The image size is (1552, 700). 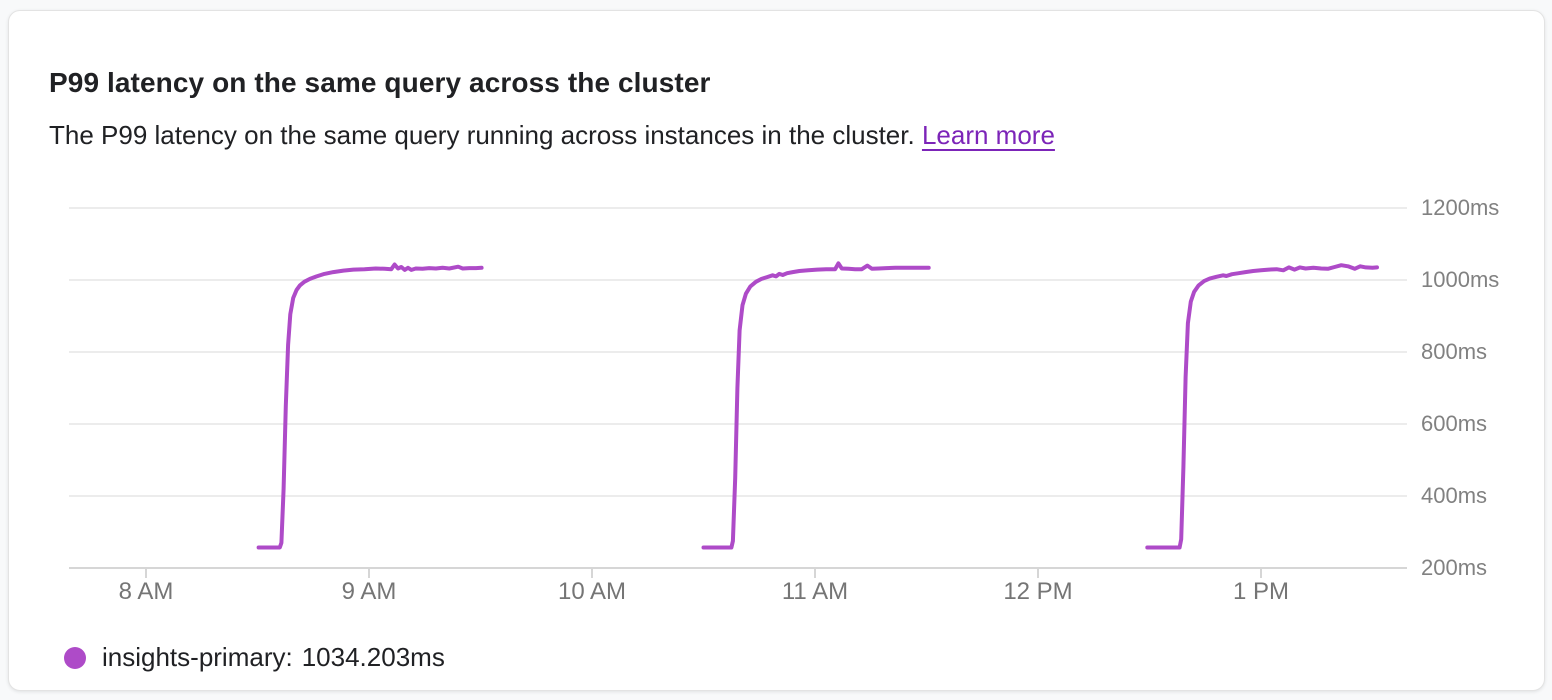 What do you see at coordinates (369, 591) in the screenshot?
I see `x-axis-tick-label: 9 AM` at bounding box center [369, 591].